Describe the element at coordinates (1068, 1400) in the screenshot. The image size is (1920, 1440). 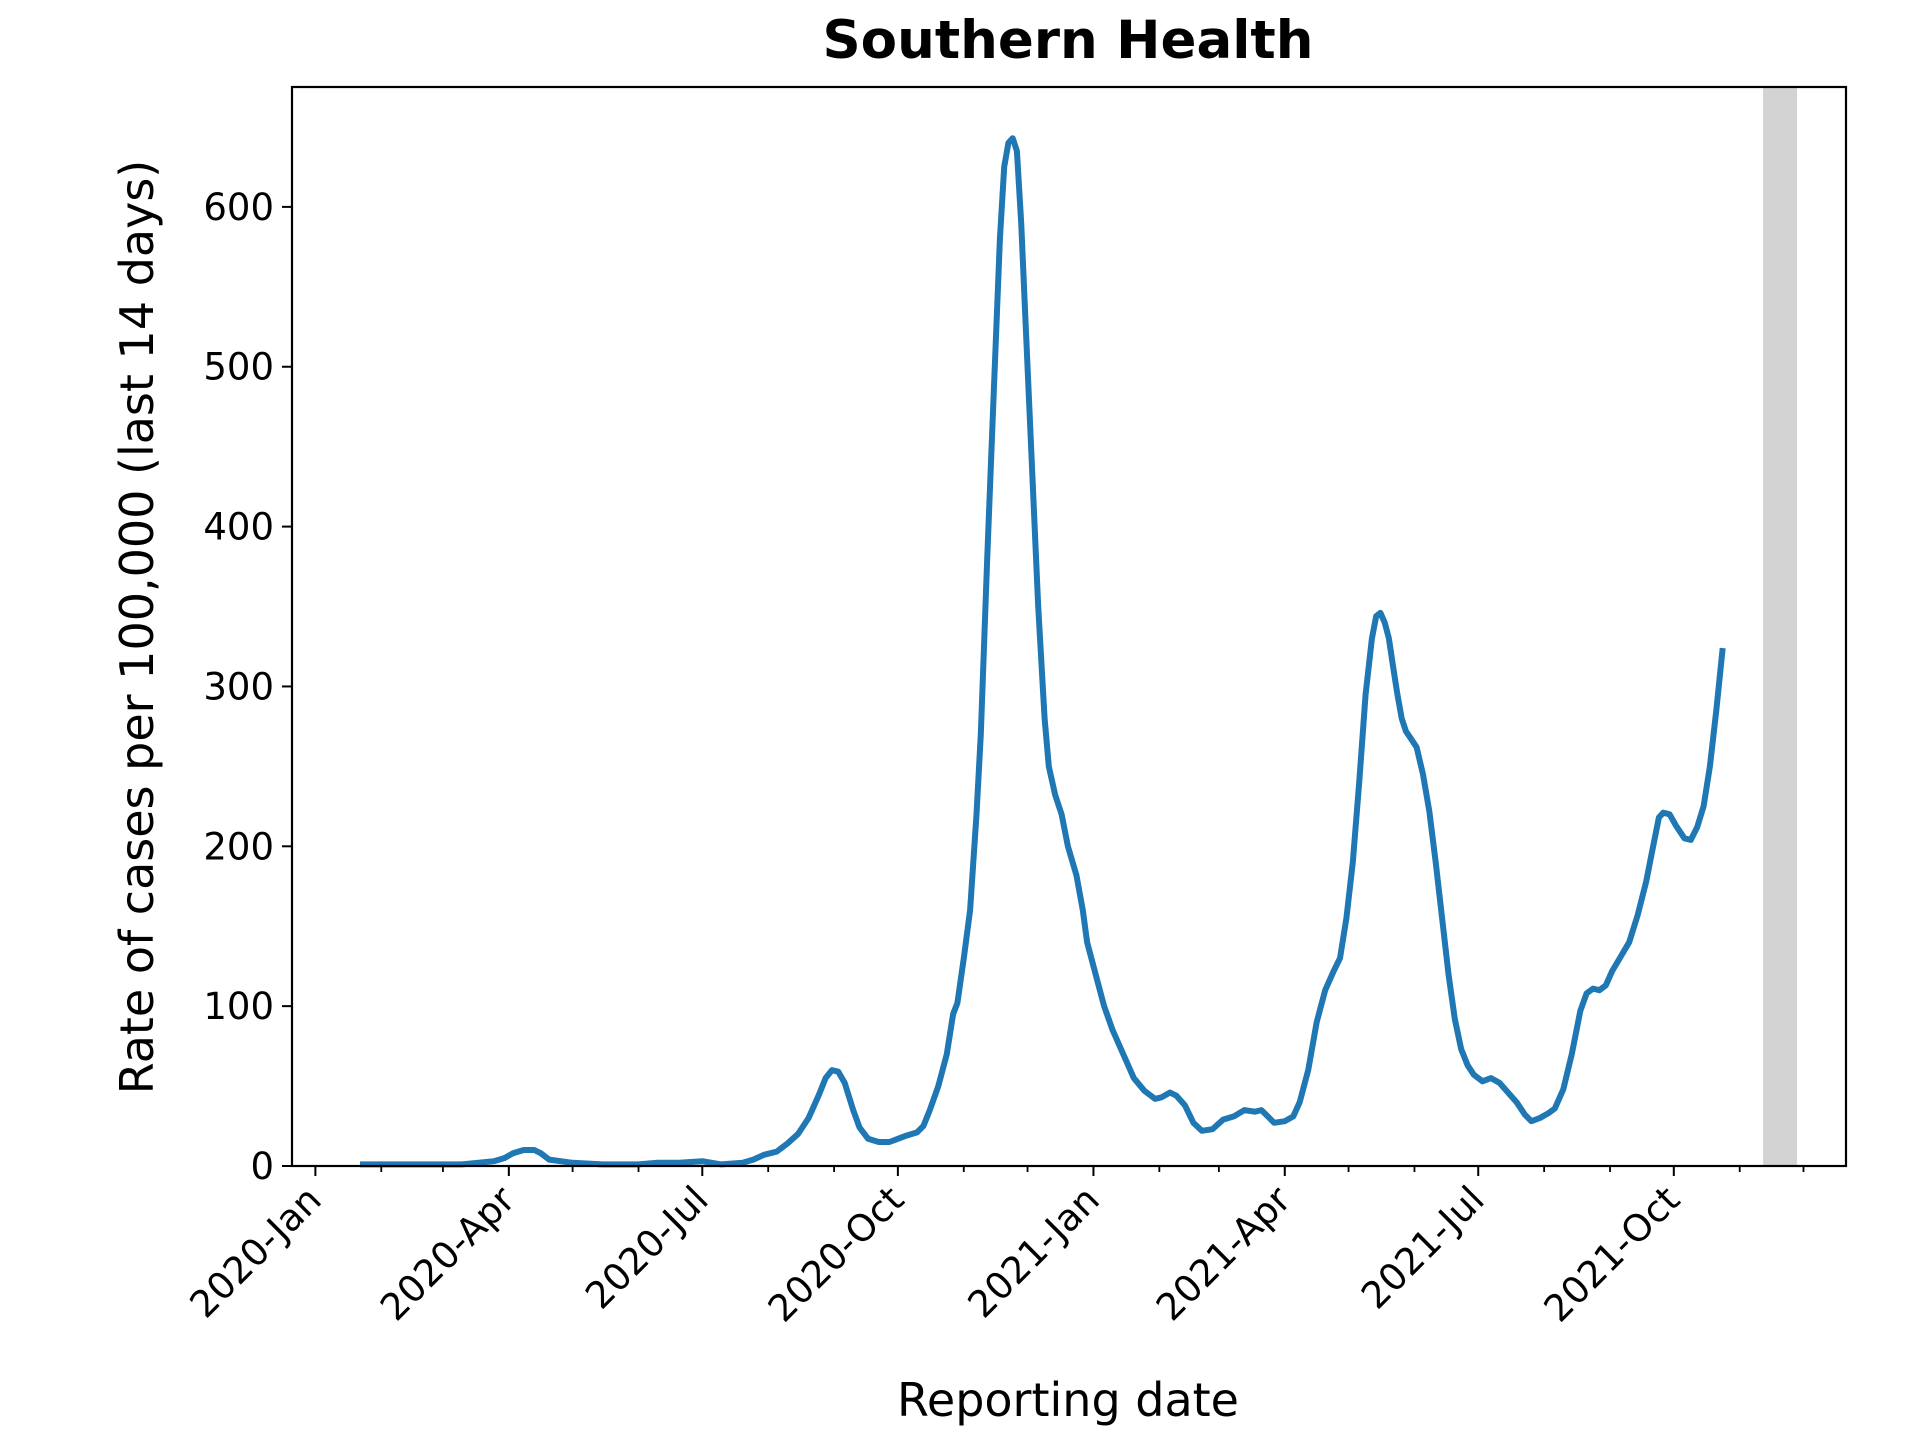
I see `x-axis-label: Reporting date` at that location.